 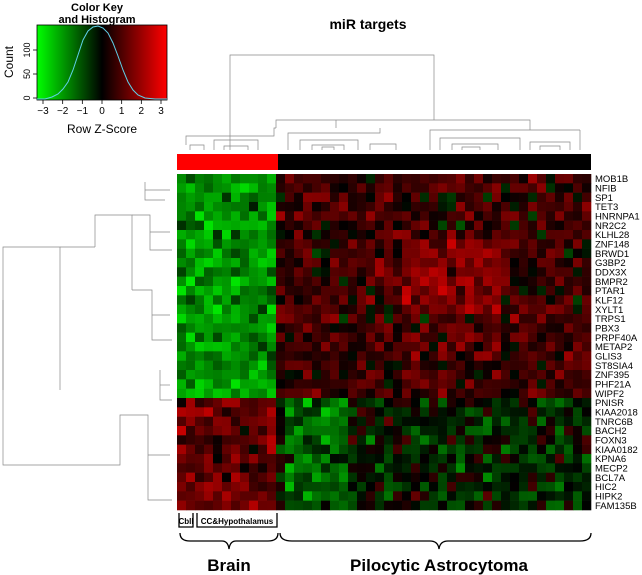 What do you see at coordinates (434, 162) in the screenshot?
I see `colorbar-pilocytic-astrocytoma` at bounding box center [434, 162].